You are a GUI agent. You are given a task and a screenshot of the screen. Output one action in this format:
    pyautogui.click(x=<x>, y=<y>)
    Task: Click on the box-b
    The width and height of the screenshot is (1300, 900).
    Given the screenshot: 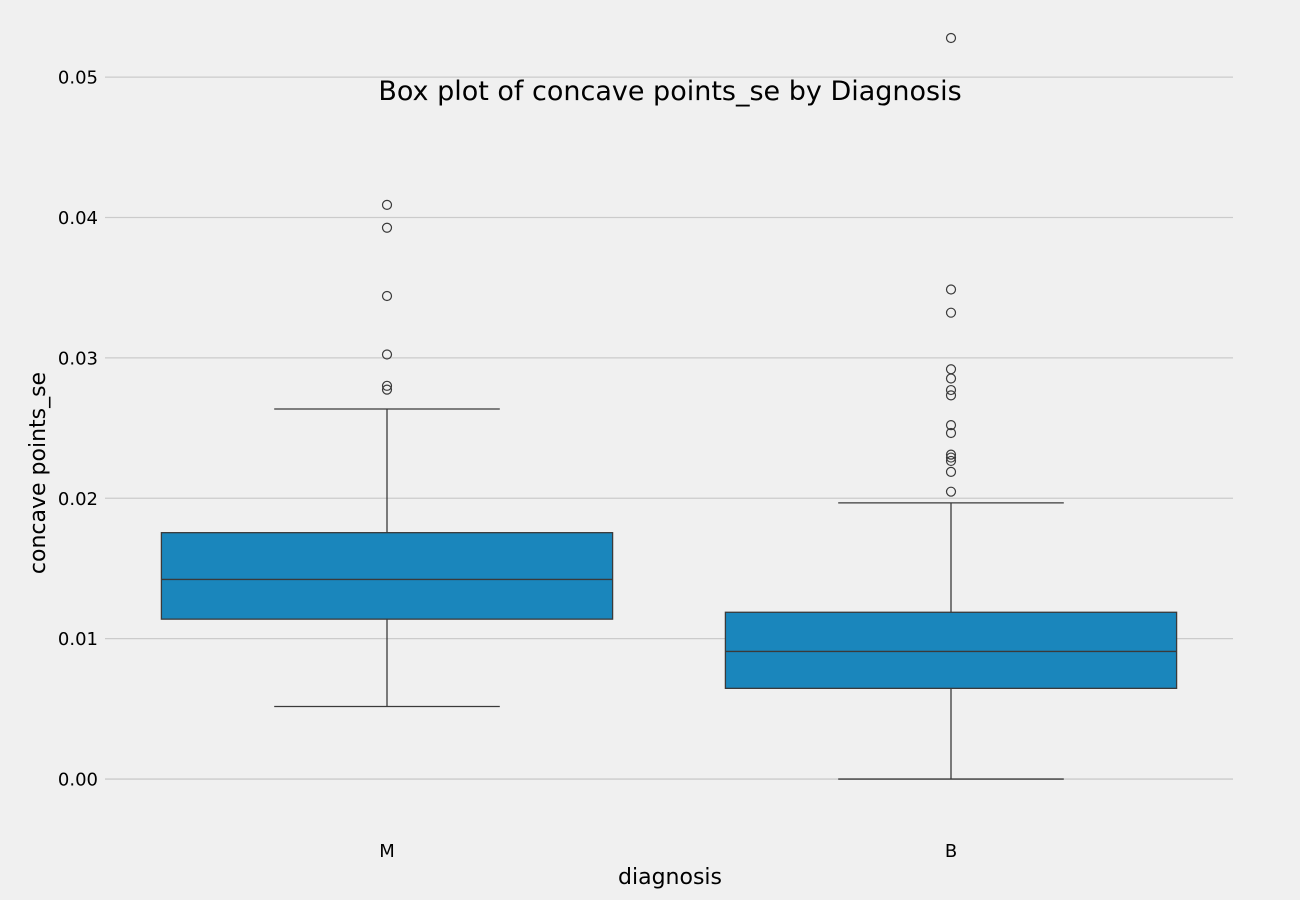 What is the action you would take?
    pyautogui.click(x=951, y=650)
    